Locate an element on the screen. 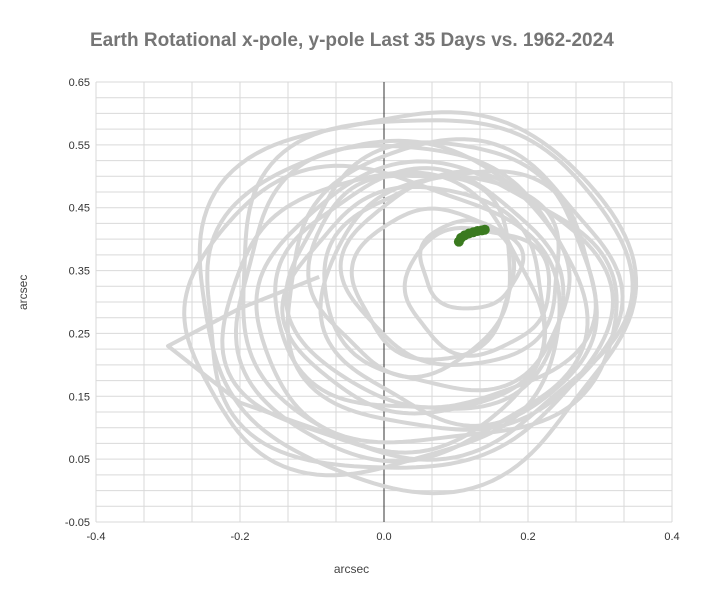 The width and height of the screenshot is (703, 606). y-tick-label: 0.45 is located at coordinates (79, 209).